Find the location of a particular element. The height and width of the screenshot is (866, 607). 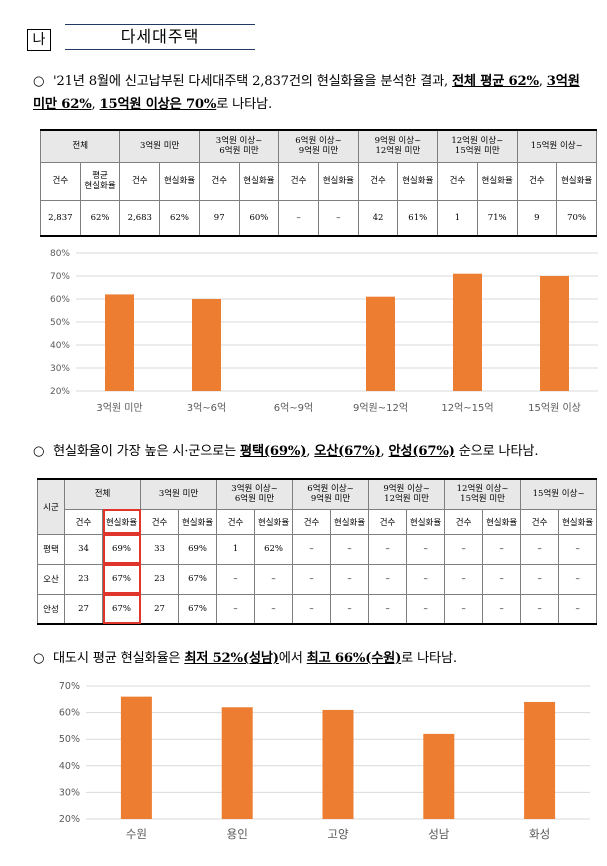

x-category-label: 고양 is located at coordinates (338, 834).